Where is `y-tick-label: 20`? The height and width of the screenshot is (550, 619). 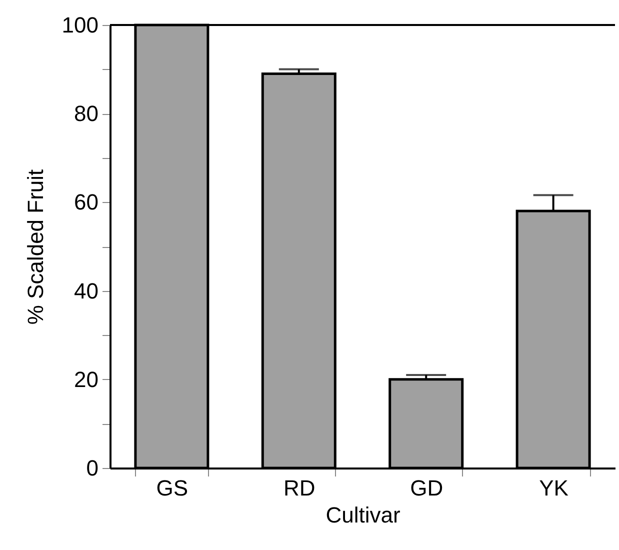
y-tick-label: 20 is located at coordinates (86, 379).